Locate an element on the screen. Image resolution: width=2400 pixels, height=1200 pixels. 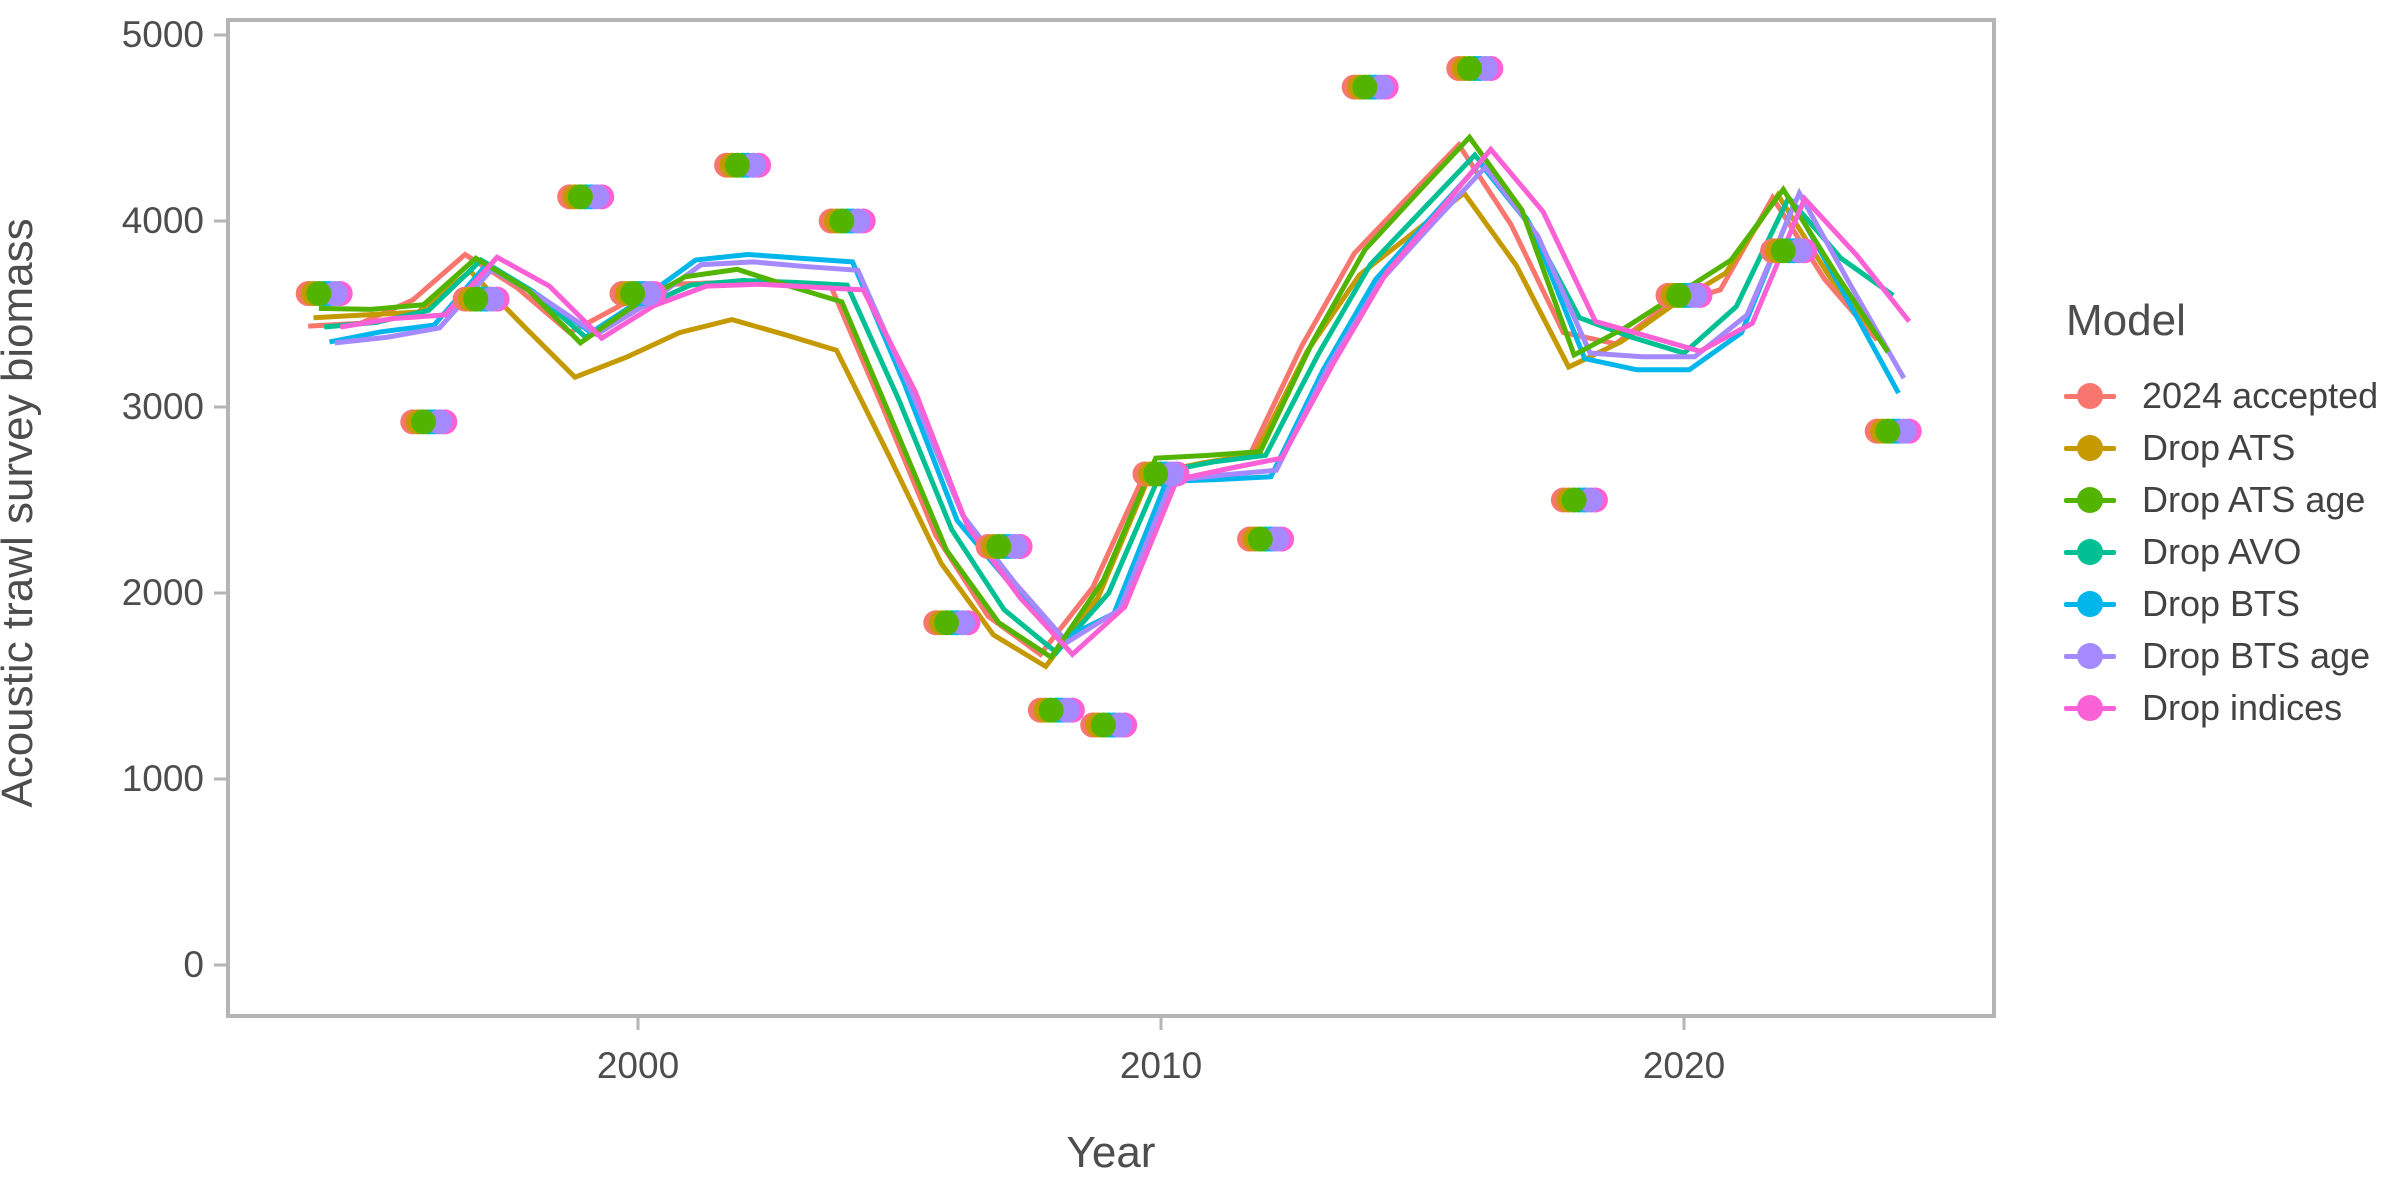
survey-point-1994-drop-ats-age is located at coordinates (319, 294).